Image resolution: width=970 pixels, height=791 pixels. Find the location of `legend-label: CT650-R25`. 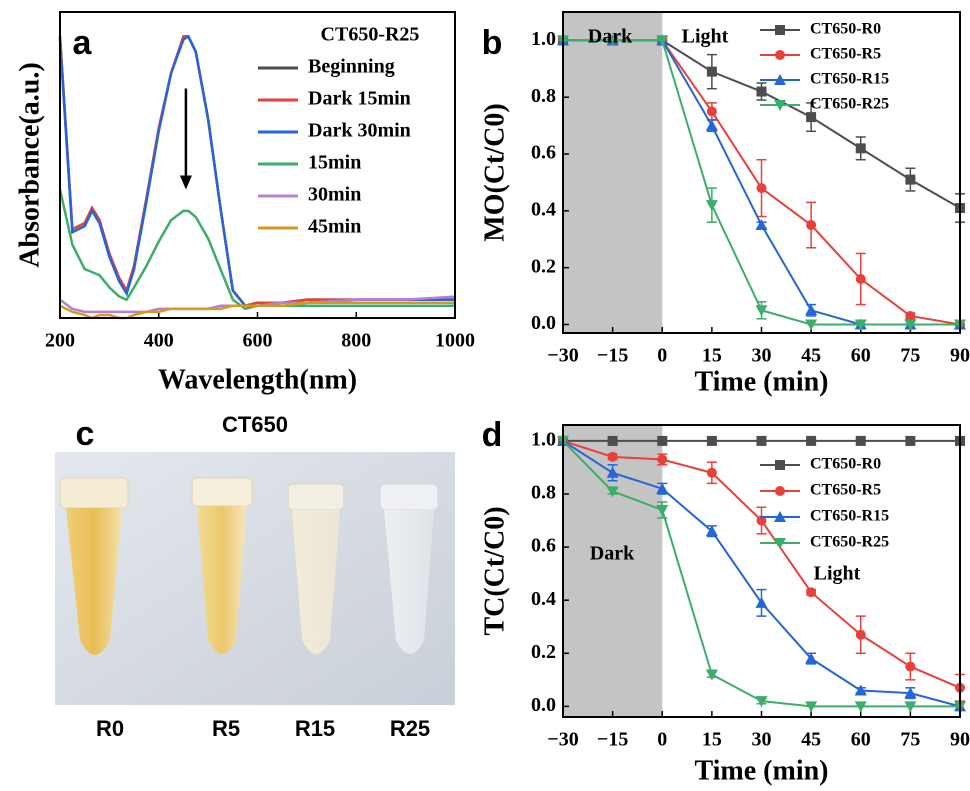

legend-label: CT650-R25 is located at coordinates (849, 542).